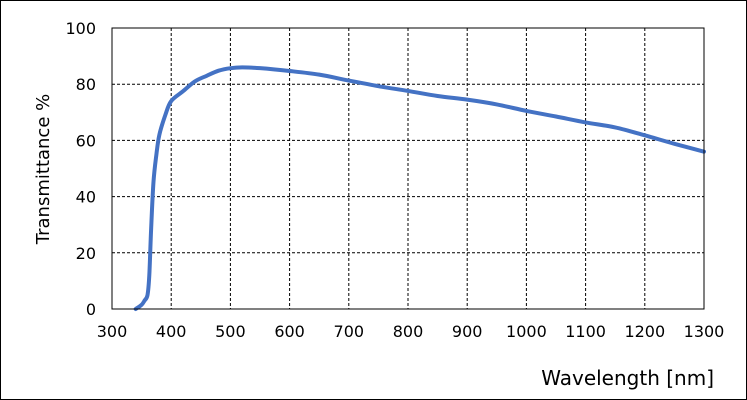 The width and height of the screenshot is (747, 400). I want to click on x-tick-label: 700, so click(349, 331).